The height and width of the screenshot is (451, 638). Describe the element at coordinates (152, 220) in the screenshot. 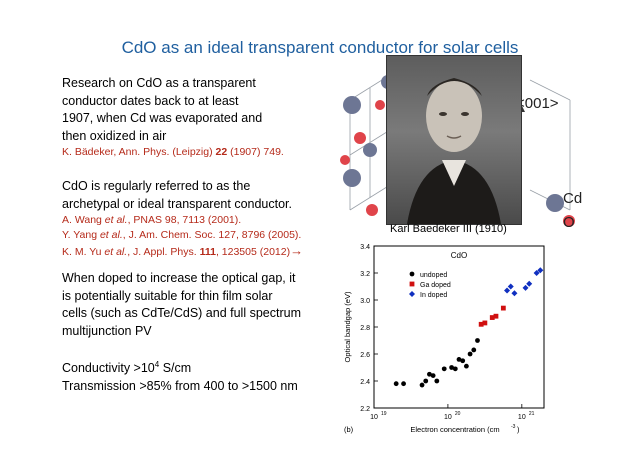

I see `reference-wang: A. Wang et al., PNAS 98, 7113 (2001).` at that location.